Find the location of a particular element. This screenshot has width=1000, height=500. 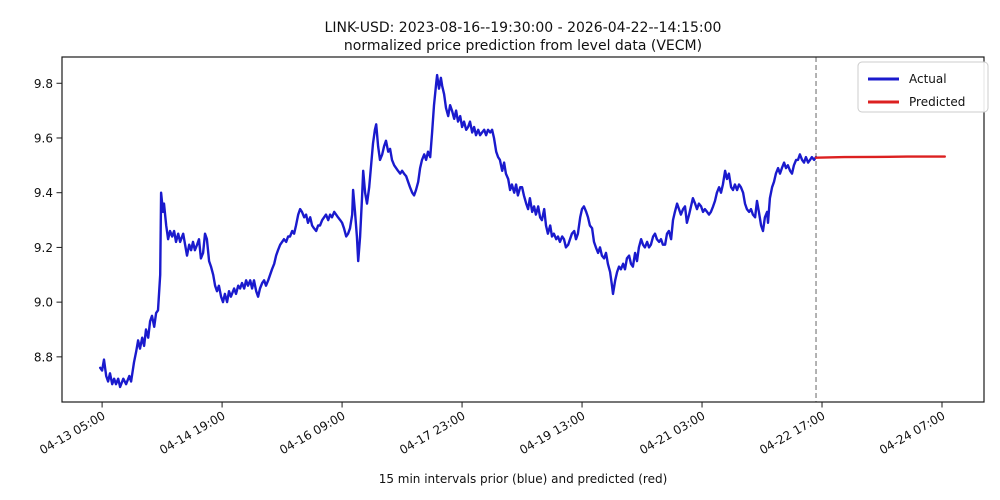

x-tick-label: 04-24 07:00 is located at coordinates (912, 432).